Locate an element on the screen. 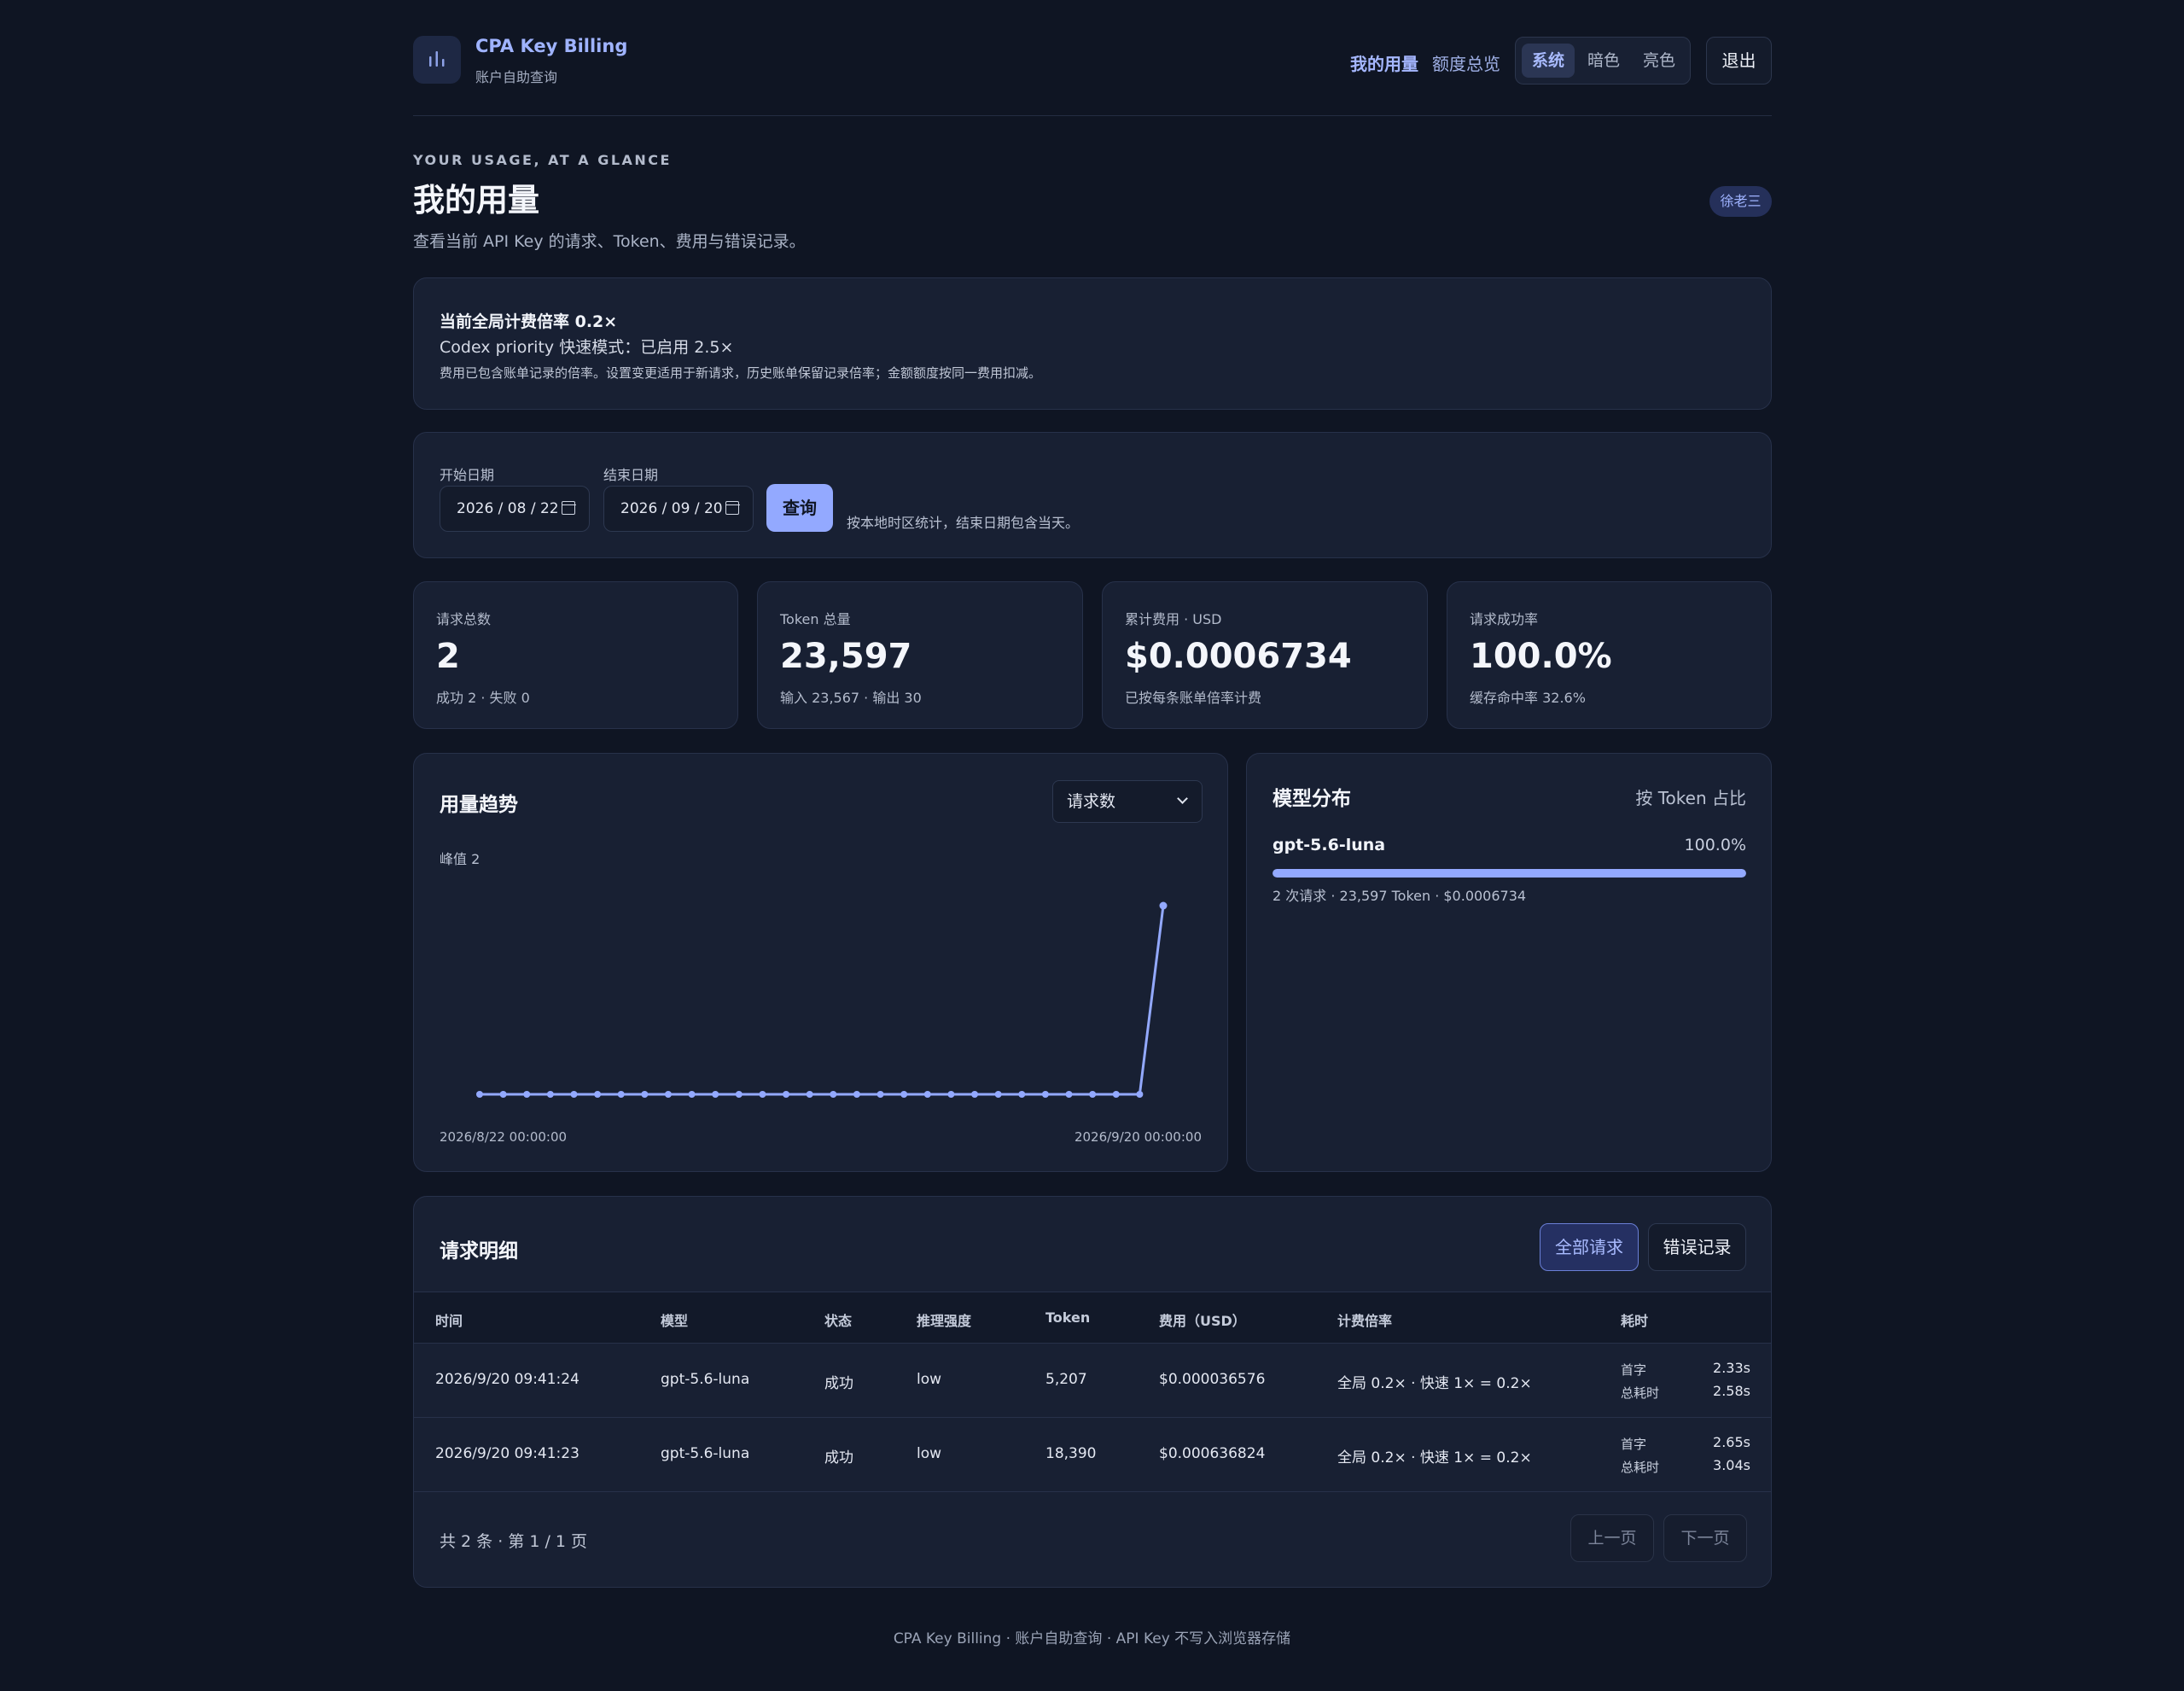 This screenshot has width=2184, height=1691. stat-sub: 成功 2 · 失败 0 is located at coordinates (483, 698).